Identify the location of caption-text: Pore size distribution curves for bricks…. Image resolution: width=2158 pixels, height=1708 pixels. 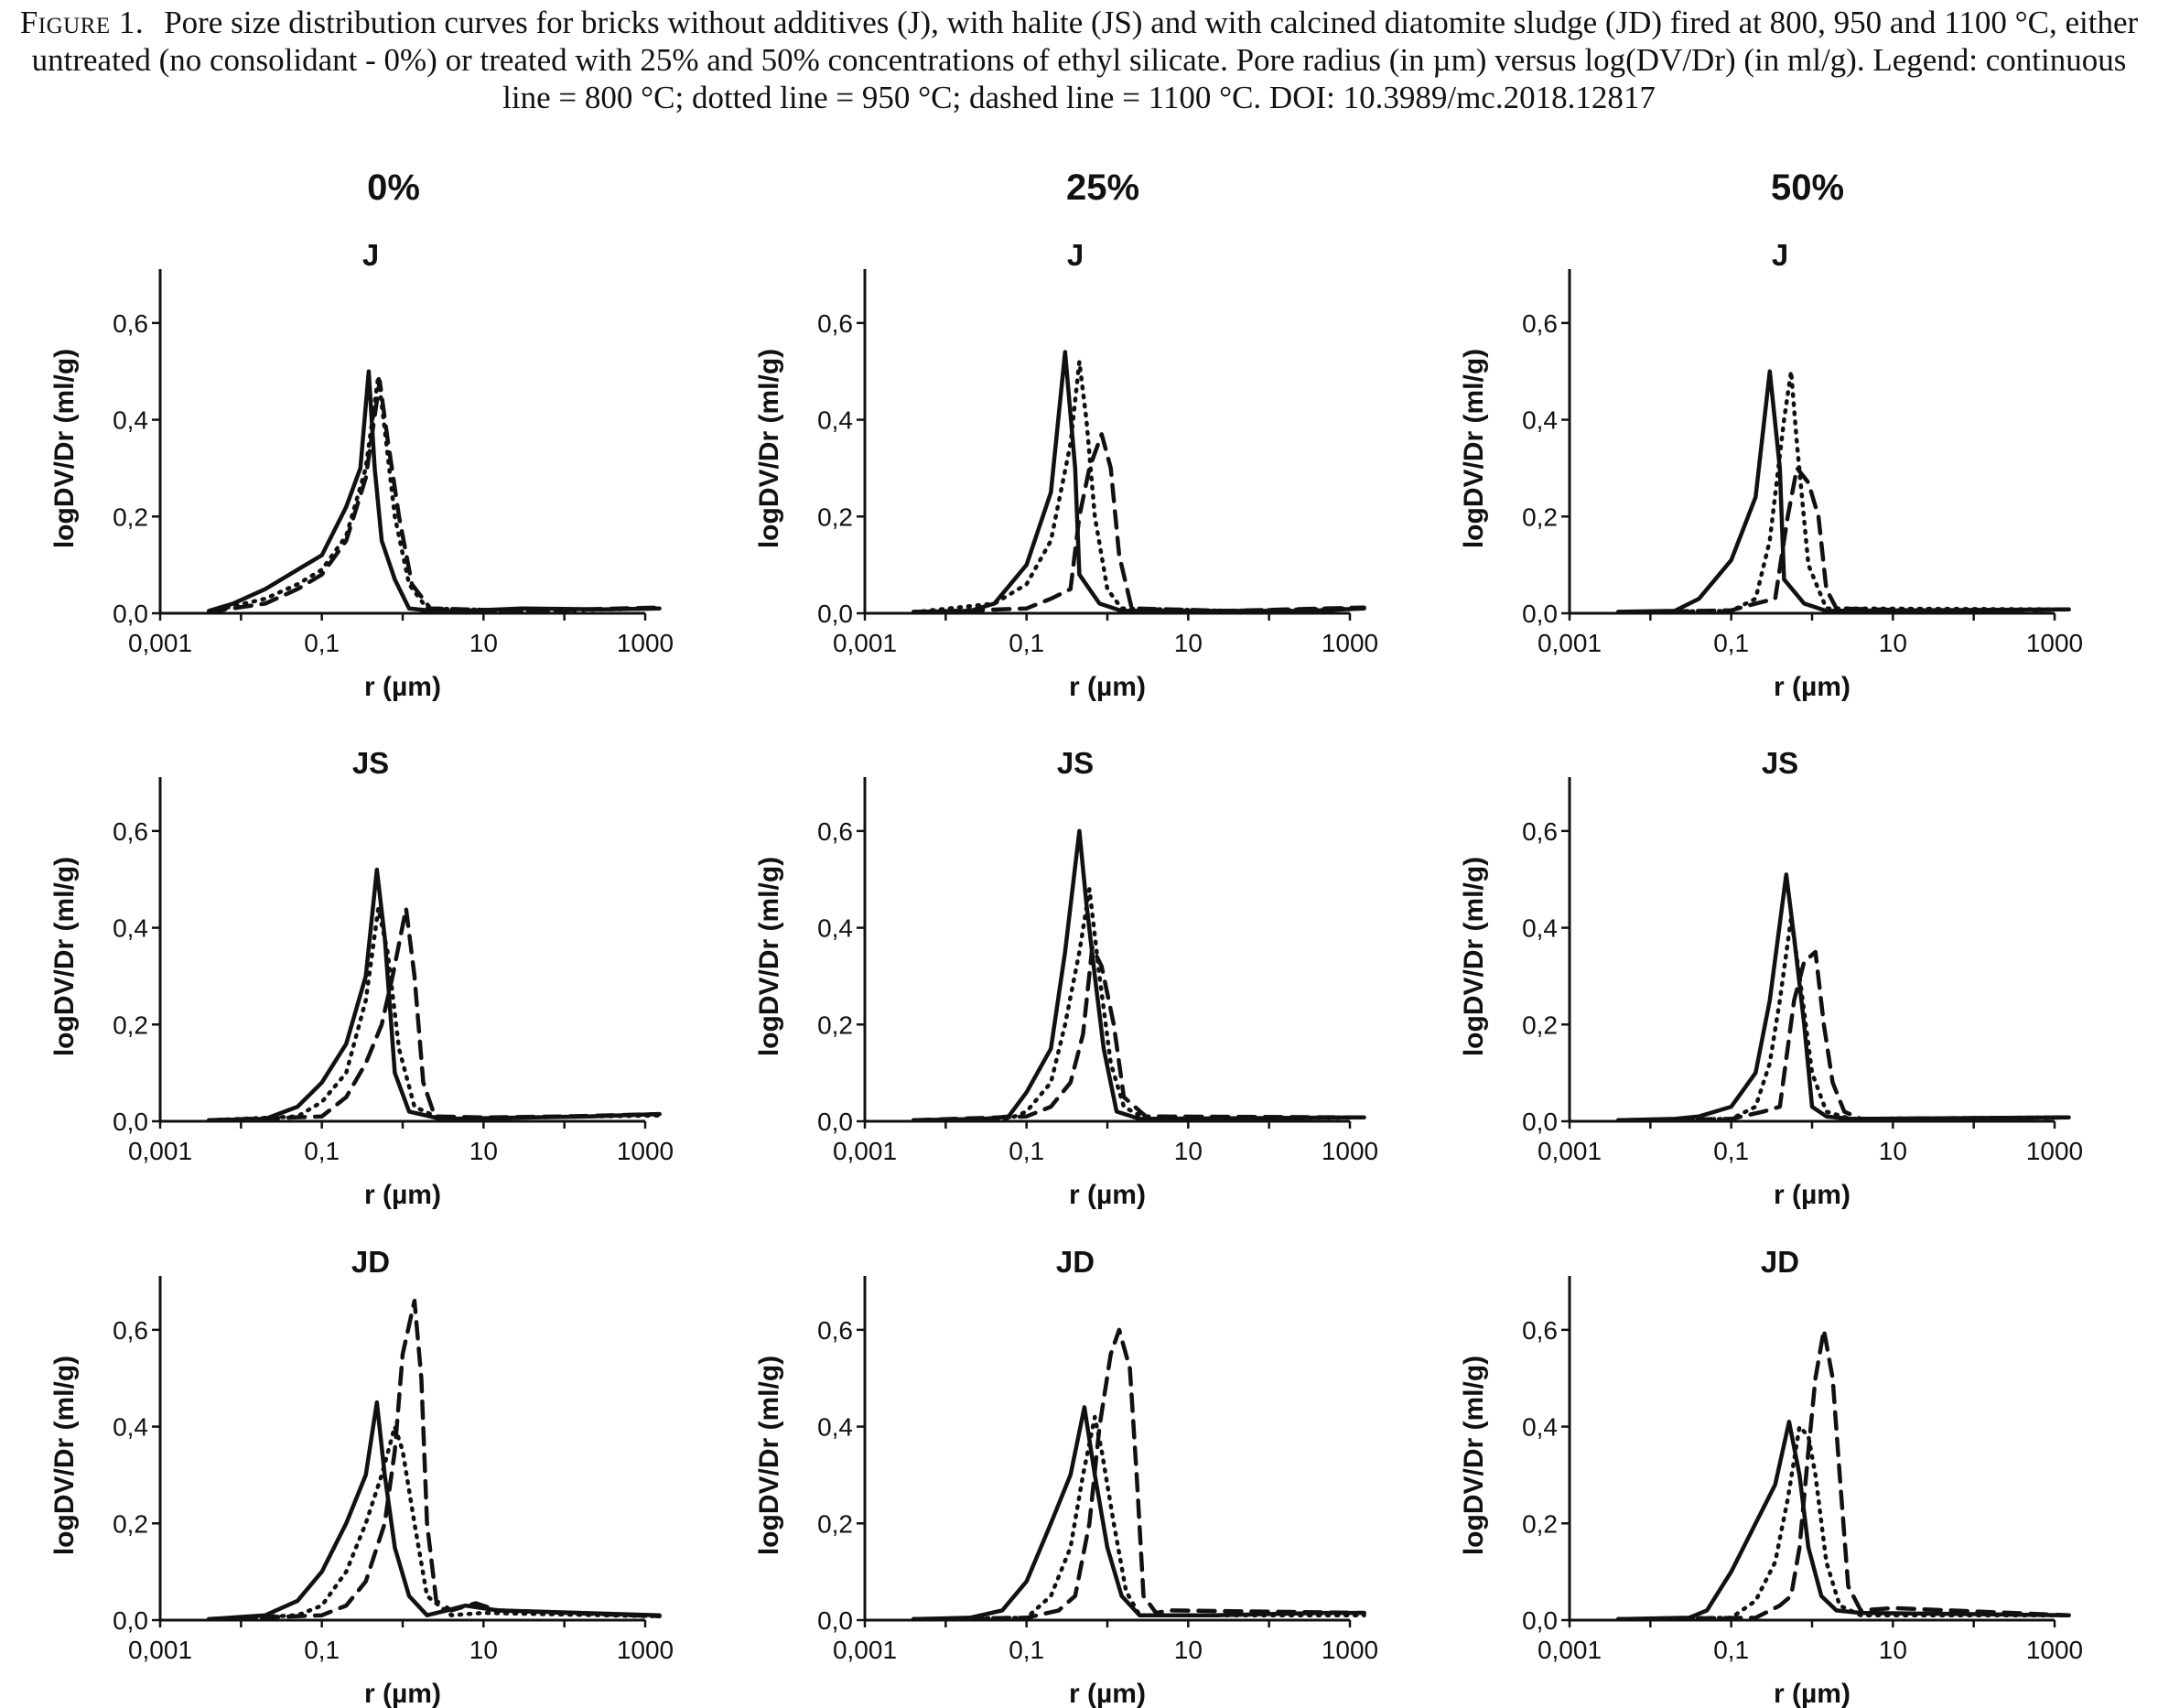
(1085, 60).